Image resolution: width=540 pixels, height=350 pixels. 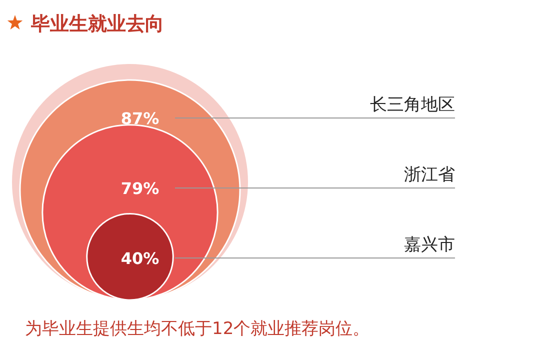 What do you see at coordinates (197, 329) in the screenshot?
I see `text: 为毕业生提供生均不低于12个就业推荐岗位。` at bounding box center [197, 329].